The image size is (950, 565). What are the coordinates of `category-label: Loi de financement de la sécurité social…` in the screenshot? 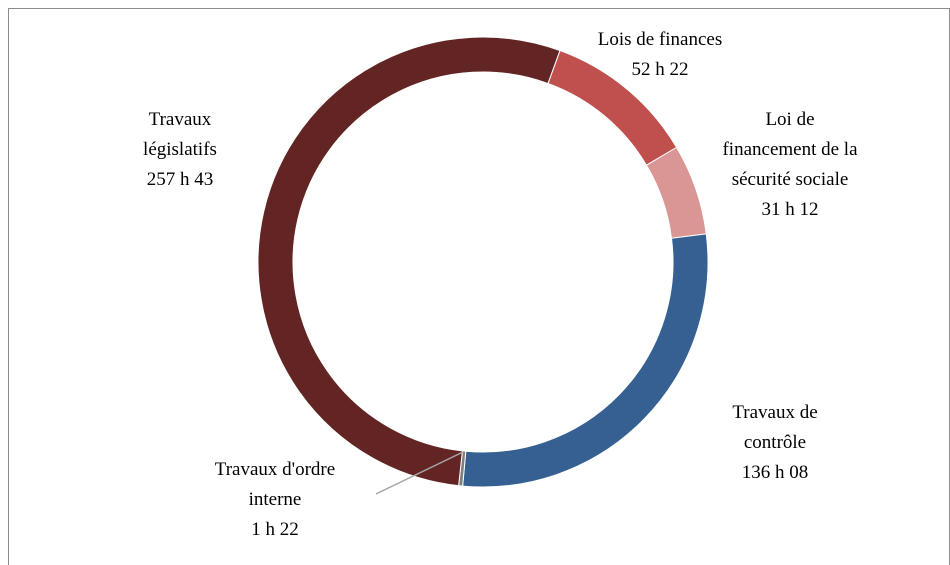 It's located at (790, 149).